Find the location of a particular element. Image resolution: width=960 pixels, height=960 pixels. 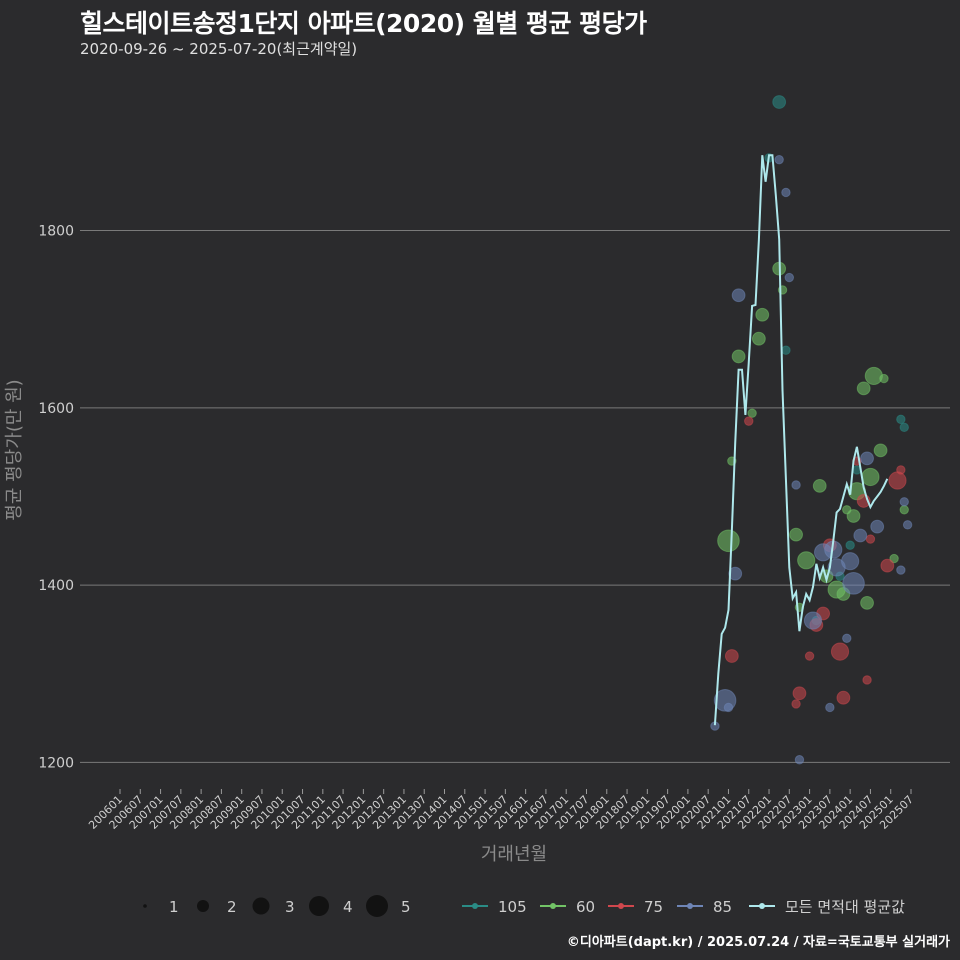

color-legend-label: 105 is located at coordinates (512, 907).